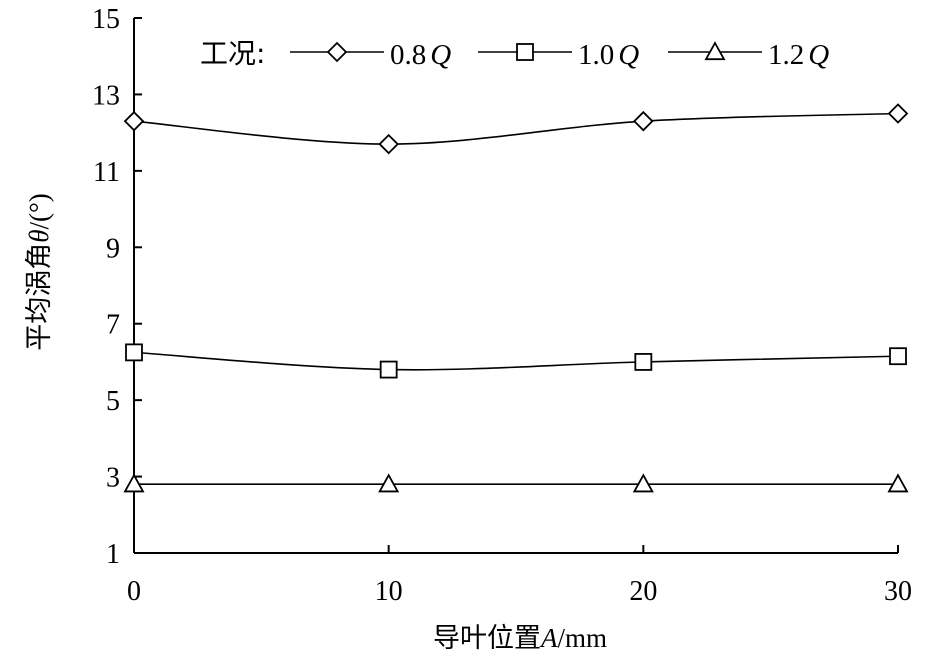 The width and height of the screenshot is (946, 661). What do you see at coordinates (558, 55) in the screenshot?
I see `legend-entry: 1.0 Q` at bounding box center [558, 55].